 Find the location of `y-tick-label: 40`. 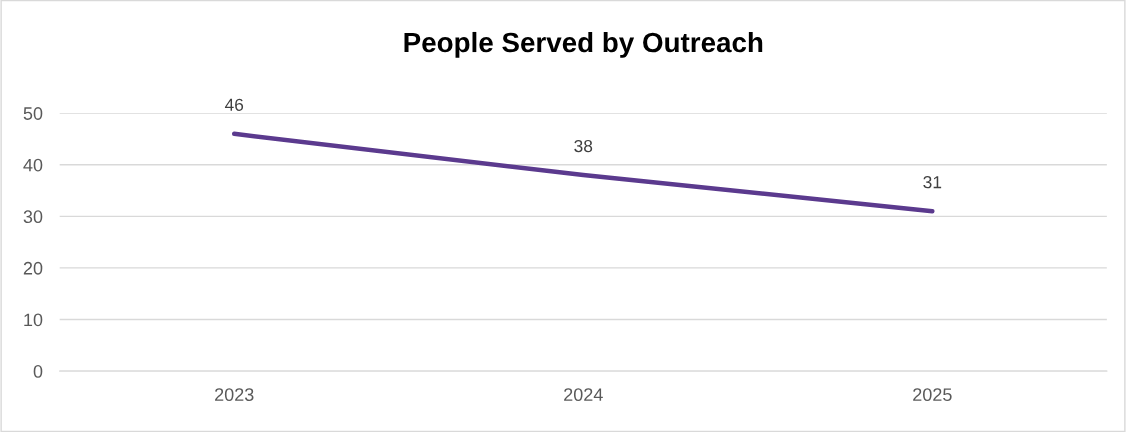

y-tick-label: 40 is located at coordinates (33, 165).